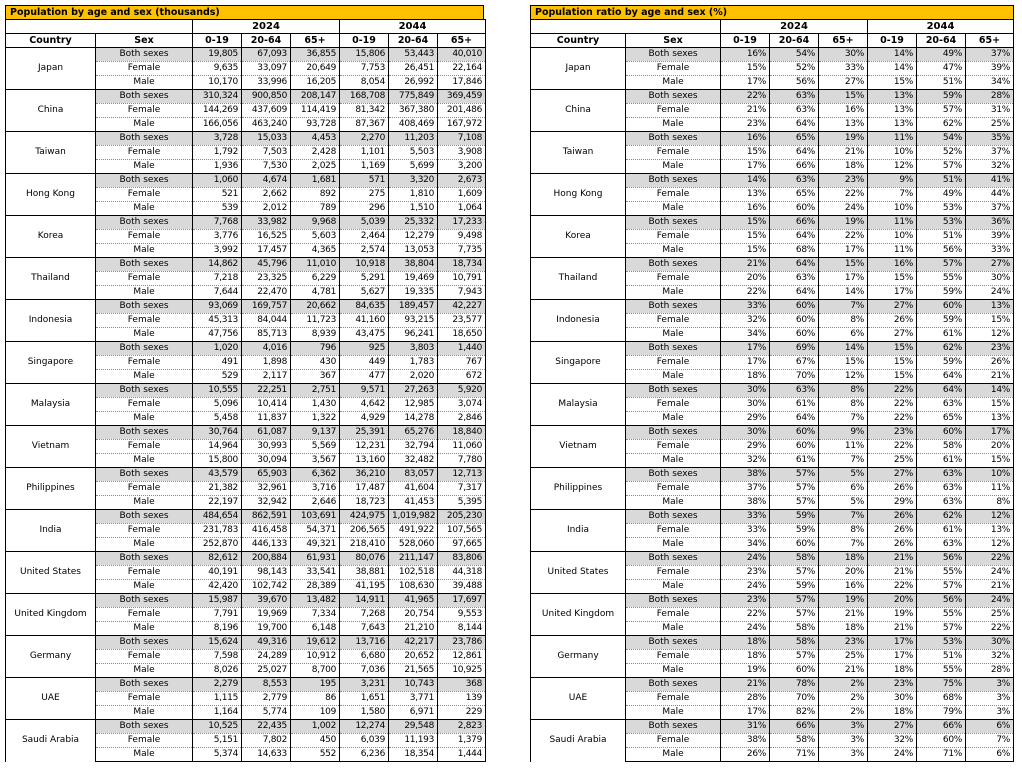 The width and height of the screenshot is (1022, 777). Describe the element at coordinates (364, 600) in the screenshot. I see `value-cell: 14,911` at that location.